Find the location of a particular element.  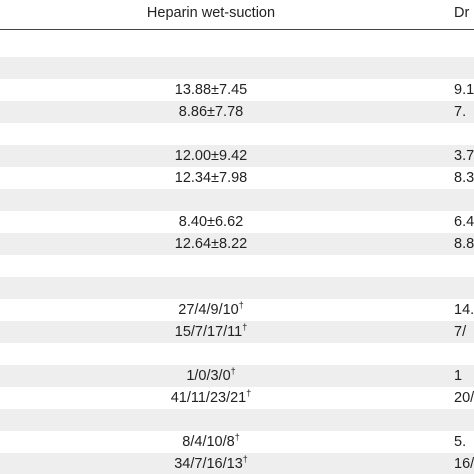

table-row: 41/11/23/21† 20/ is located at coordinates (237, 398).